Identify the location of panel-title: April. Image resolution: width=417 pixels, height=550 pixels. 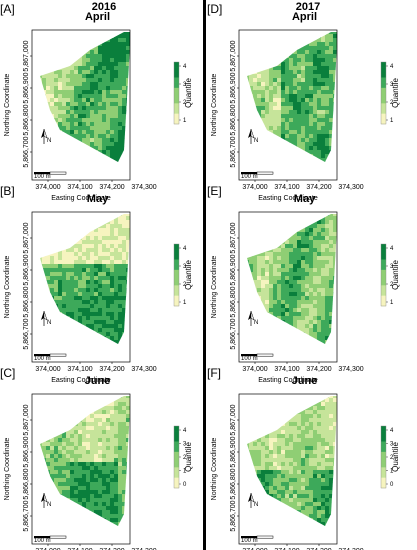
(304, 17).